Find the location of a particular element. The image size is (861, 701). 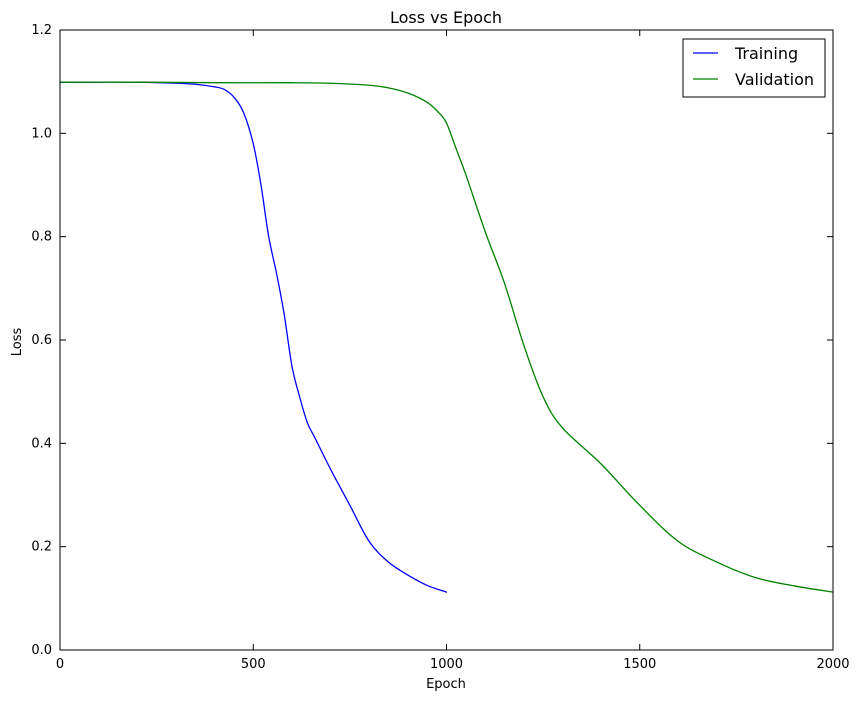

legend-label-validation: Validation is located at coordinates (774, 79).